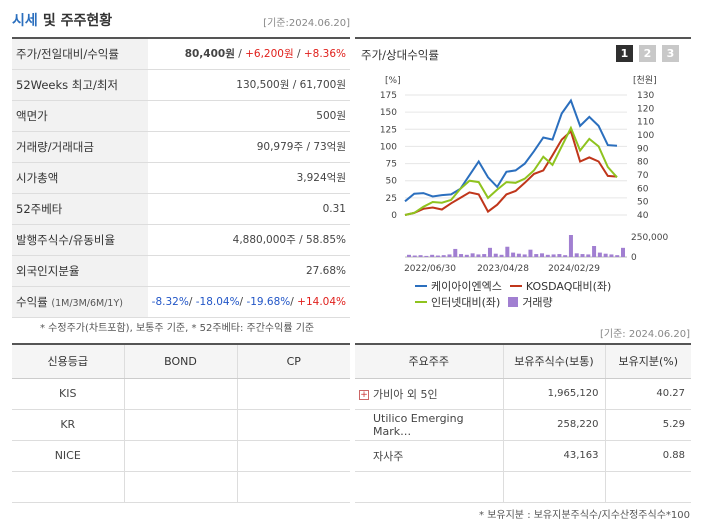 The image size is (702, 525). Describe the element at coordinates (80, 209) in the screenshot. I see `row-label: 52주베타` at that location.